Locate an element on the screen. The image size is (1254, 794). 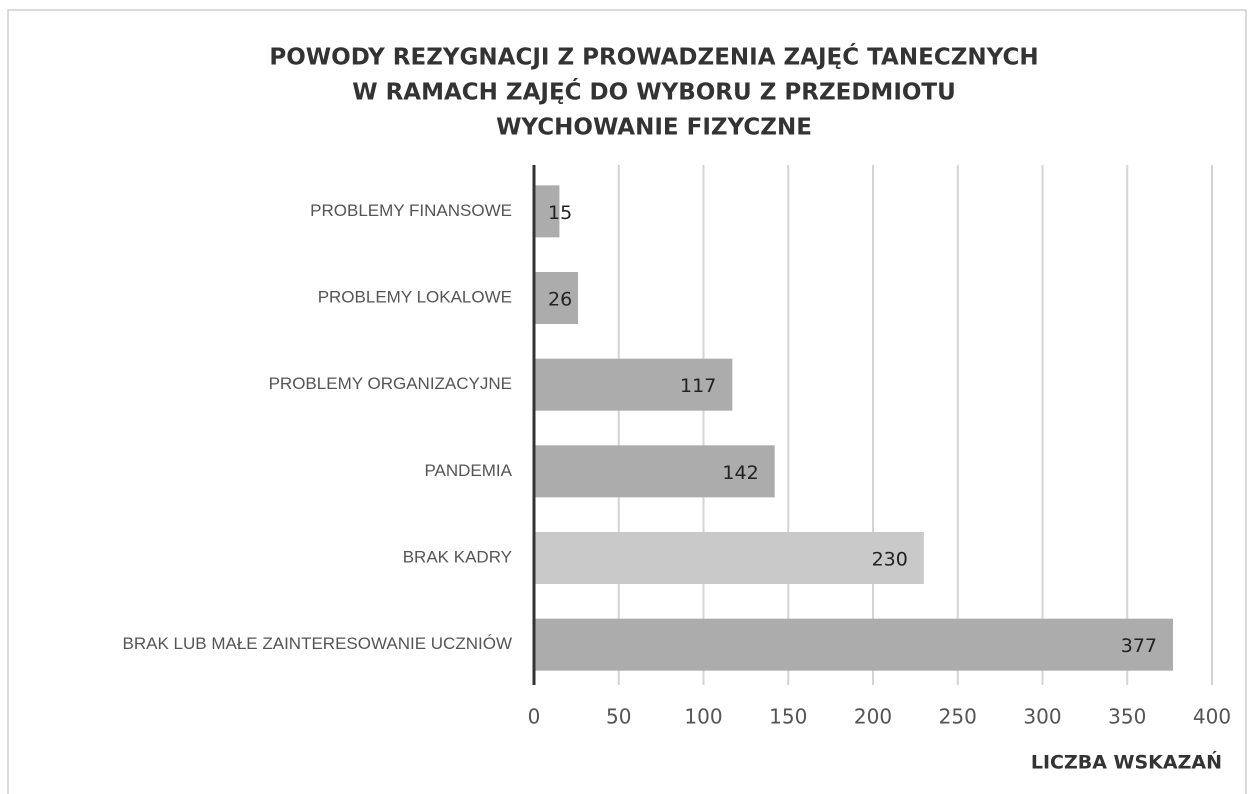
x-axis-title: LICZBA WSKAZAŃ is located at coordinates (1126, 762).